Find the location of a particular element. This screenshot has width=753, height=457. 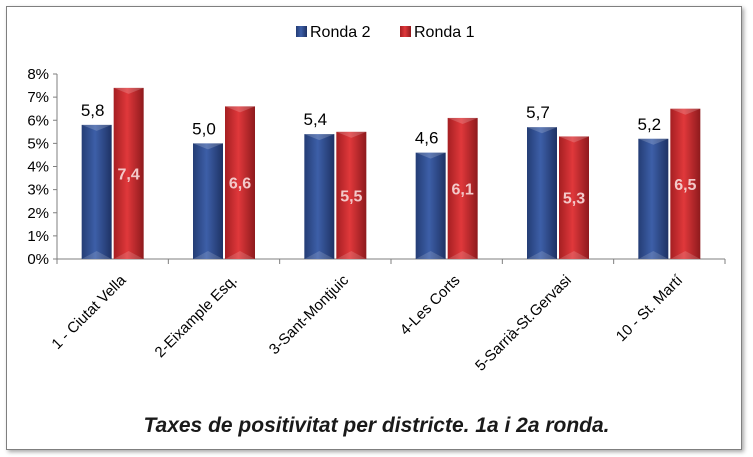

data-label-ronda-2: 4,6 is located at coordinates (427, 138).